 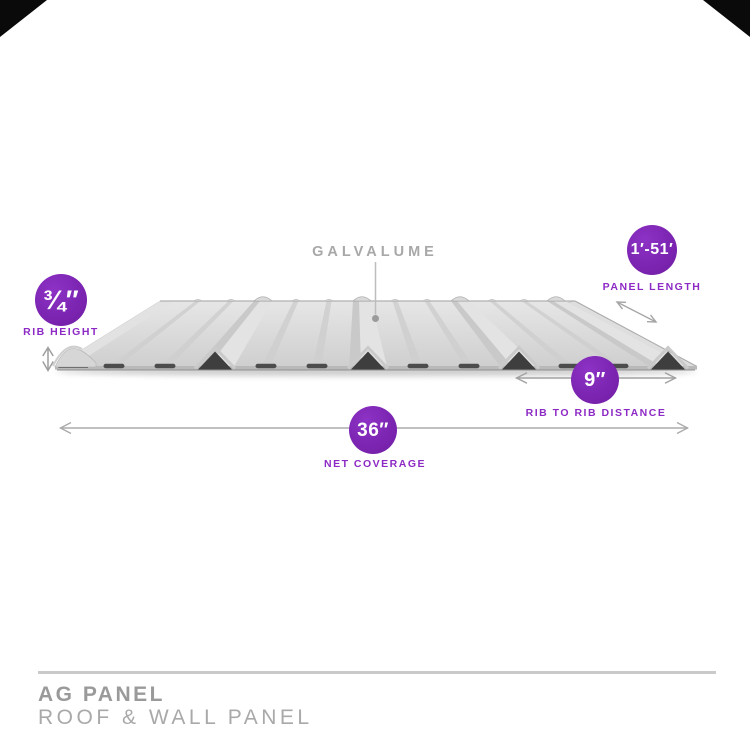 I want to click on material-label: GALVALUME, so click(x=375, y=252).